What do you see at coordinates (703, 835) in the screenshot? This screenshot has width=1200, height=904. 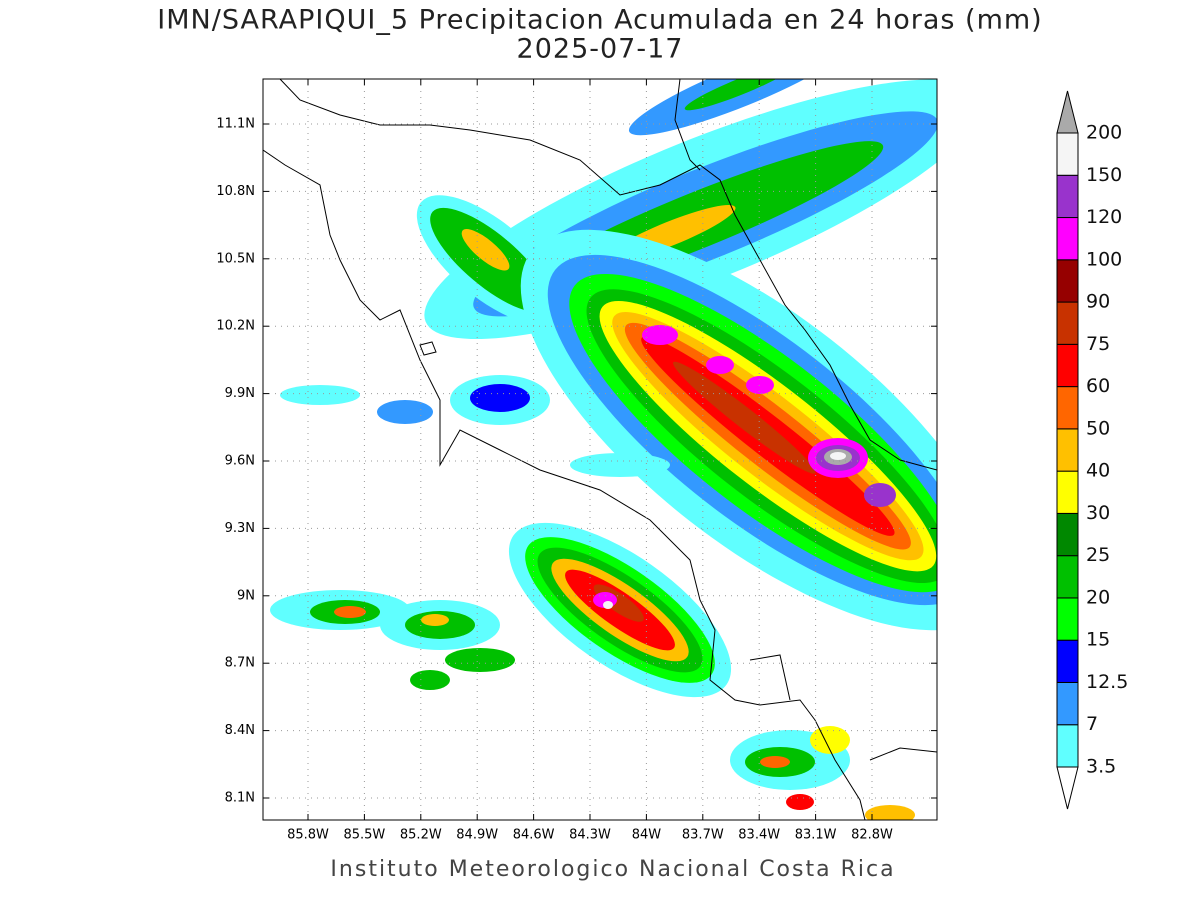 I see `lon-label: 83.7W` at bounding box center [703, 835].